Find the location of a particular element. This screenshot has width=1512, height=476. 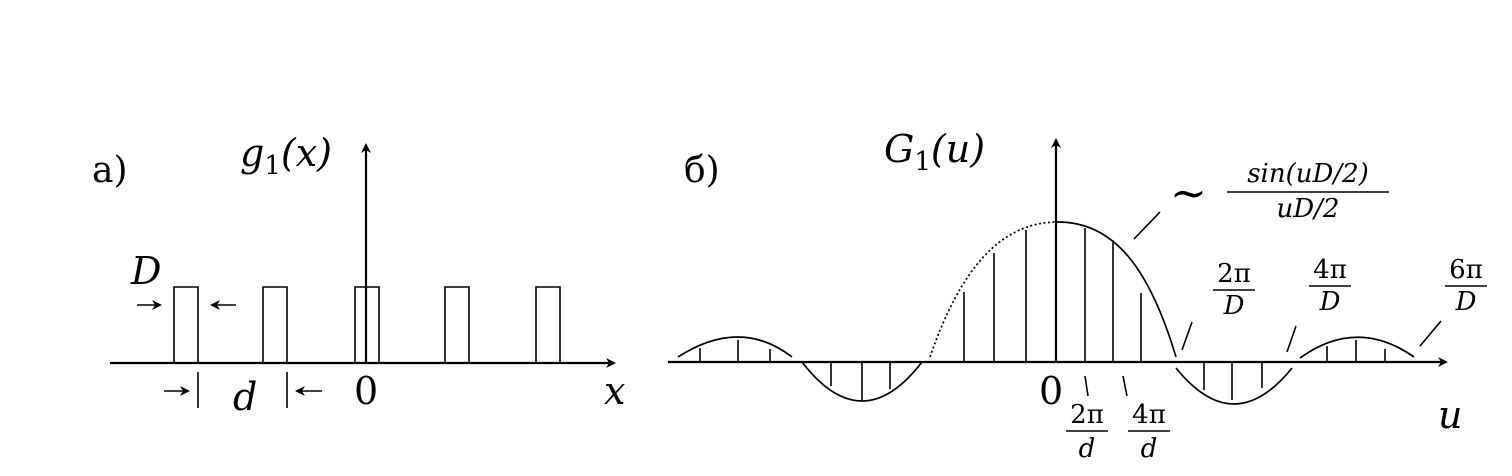

panel-b-func-name: G is located at coordinates (899, 149).